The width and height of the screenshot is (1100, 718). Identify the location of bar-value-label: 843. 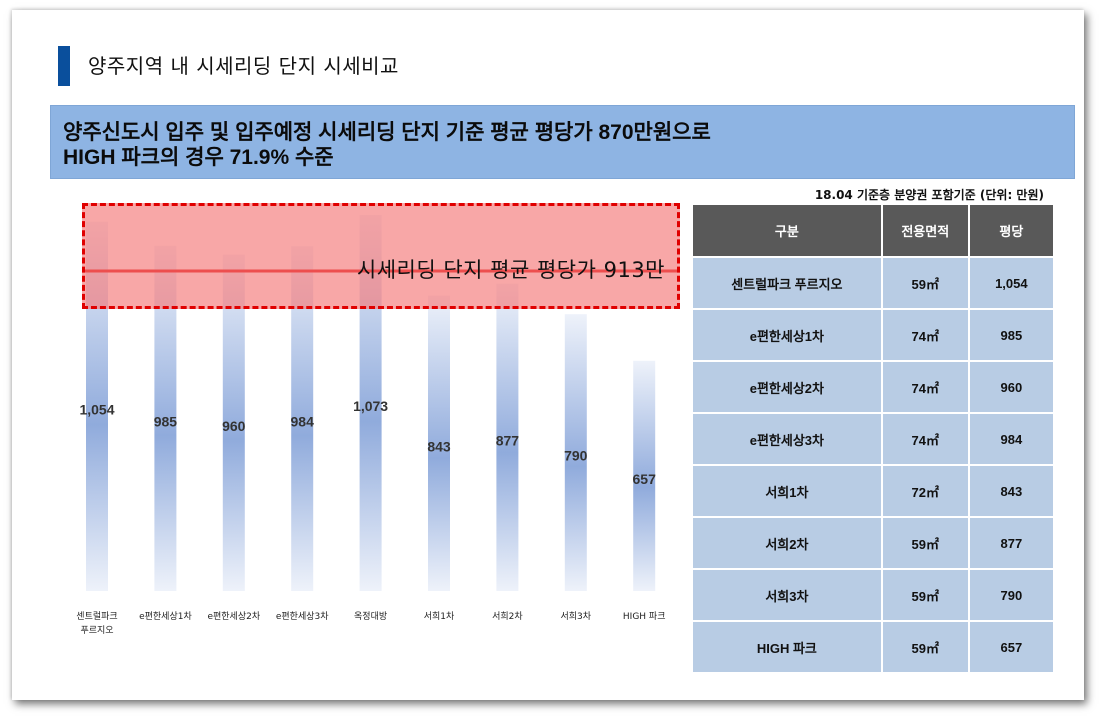
(439, 446).